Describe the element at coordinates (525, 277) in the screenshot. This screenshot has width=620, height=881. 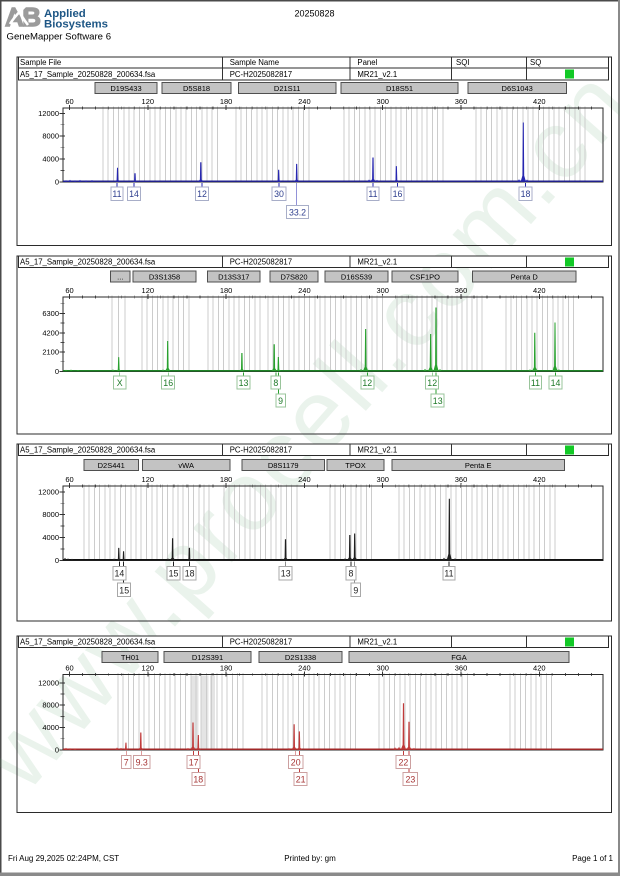
I see `svg-text: Penta D` at that location.